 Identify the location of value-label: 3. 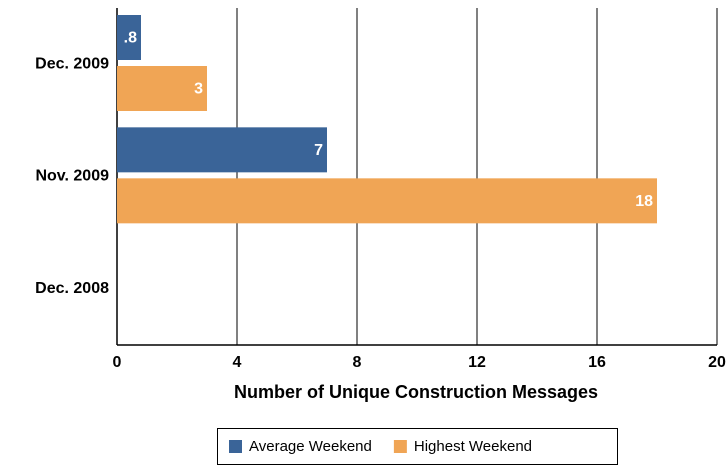
(198, 89).